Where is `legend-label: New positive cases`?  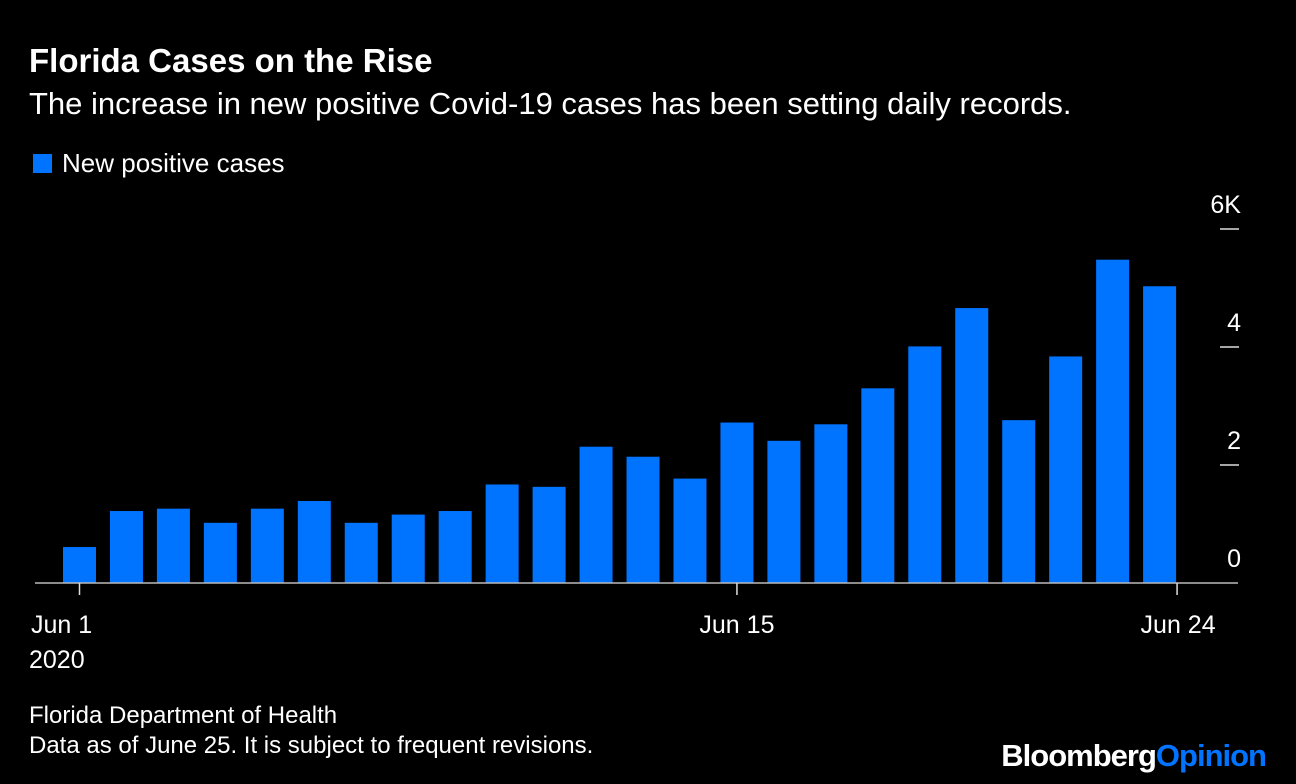
legend-label: New positive cases is located at coordinates (173, 163).